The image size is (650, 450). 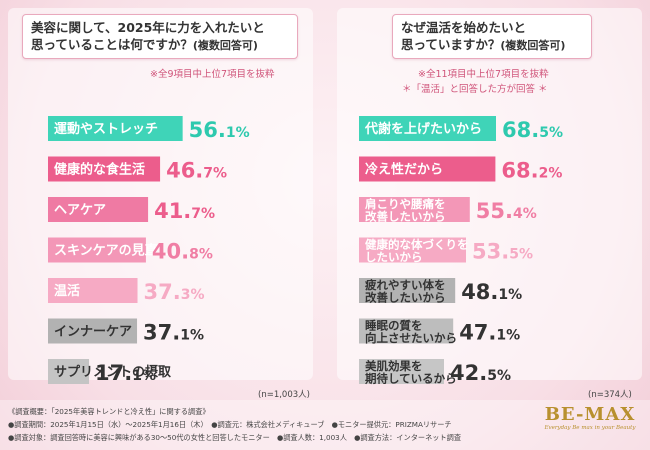 What do you see at coordinates (184, 211) in the screenshot?
I see `left-value-label-3: 41.7%` at bounding box center [184, 211].